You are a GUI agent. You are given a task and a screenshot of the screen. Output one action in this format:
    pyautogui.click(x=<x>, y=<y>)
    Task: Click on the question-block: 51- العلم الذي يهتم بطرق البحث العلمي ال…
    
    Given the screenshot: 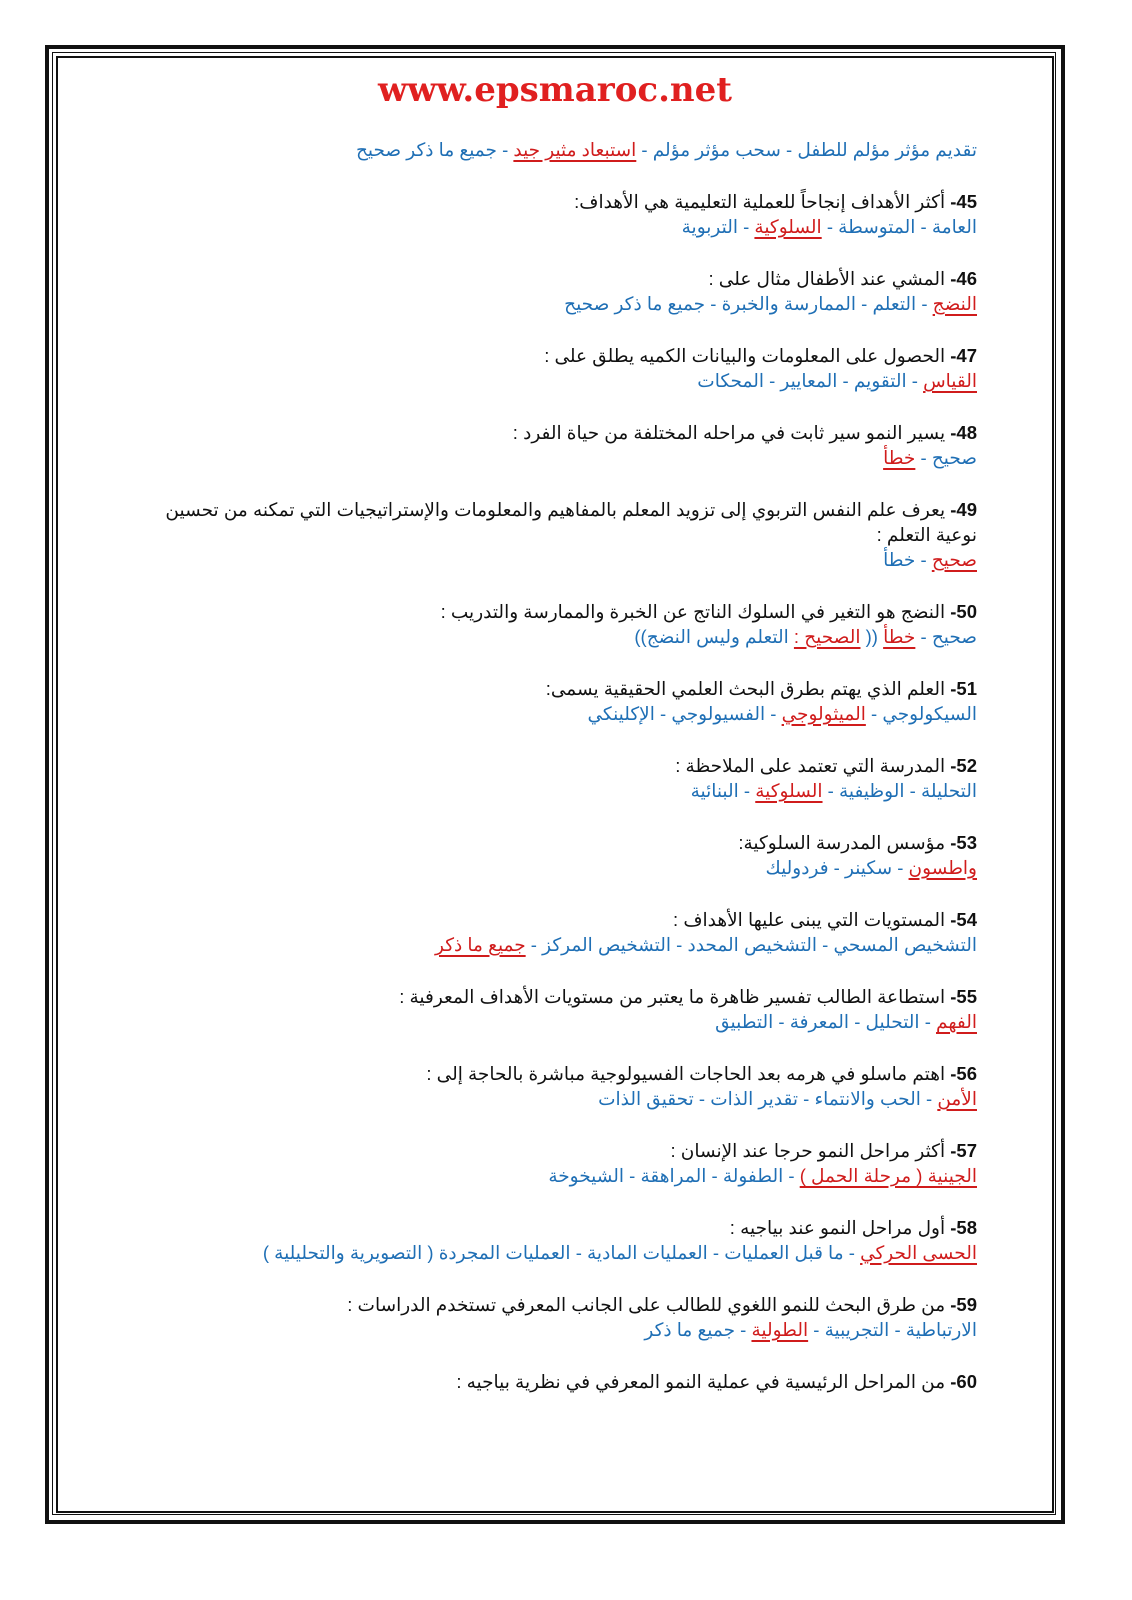 What is the action you would take?
    pyautogui.click(x=561, y=701)
    